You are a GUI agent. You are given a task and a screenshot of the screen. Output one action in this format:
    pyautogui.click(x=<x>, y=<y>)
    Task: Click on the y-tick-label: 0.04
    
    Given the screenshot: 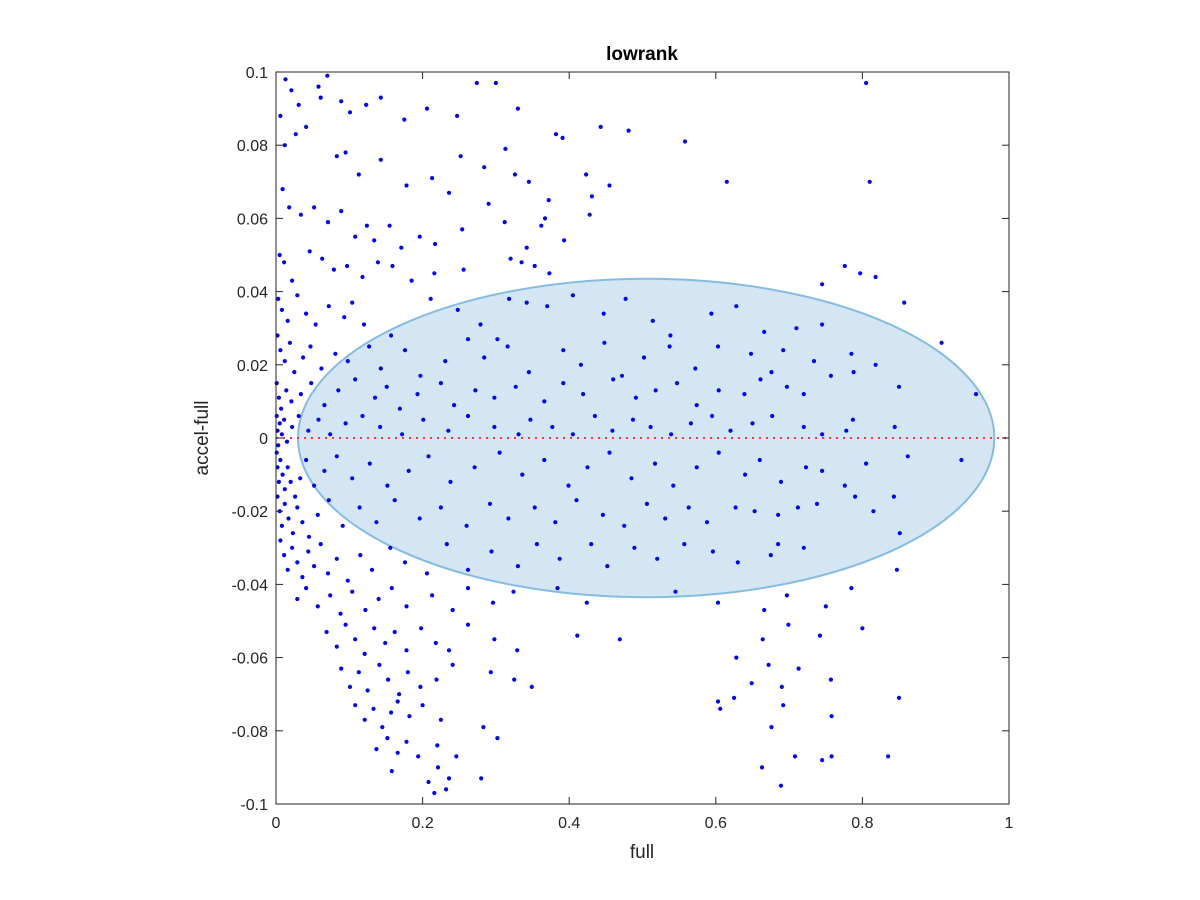 What is the action you would take?
    pyautogui.click(x=252, y=293)
    